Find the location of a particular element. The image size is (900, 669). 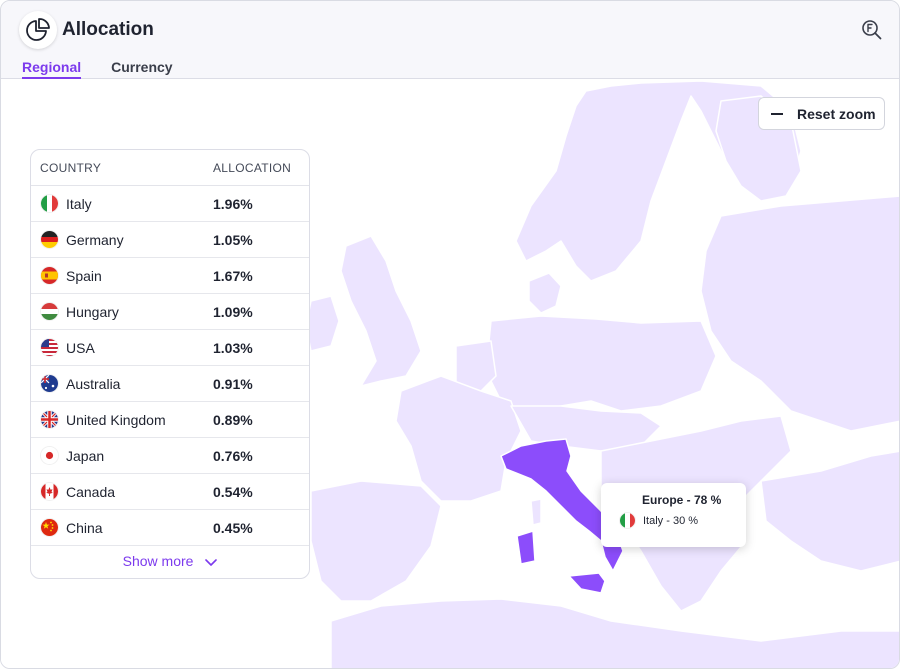

canada-flag-icon is located at coordinates (49, 491).